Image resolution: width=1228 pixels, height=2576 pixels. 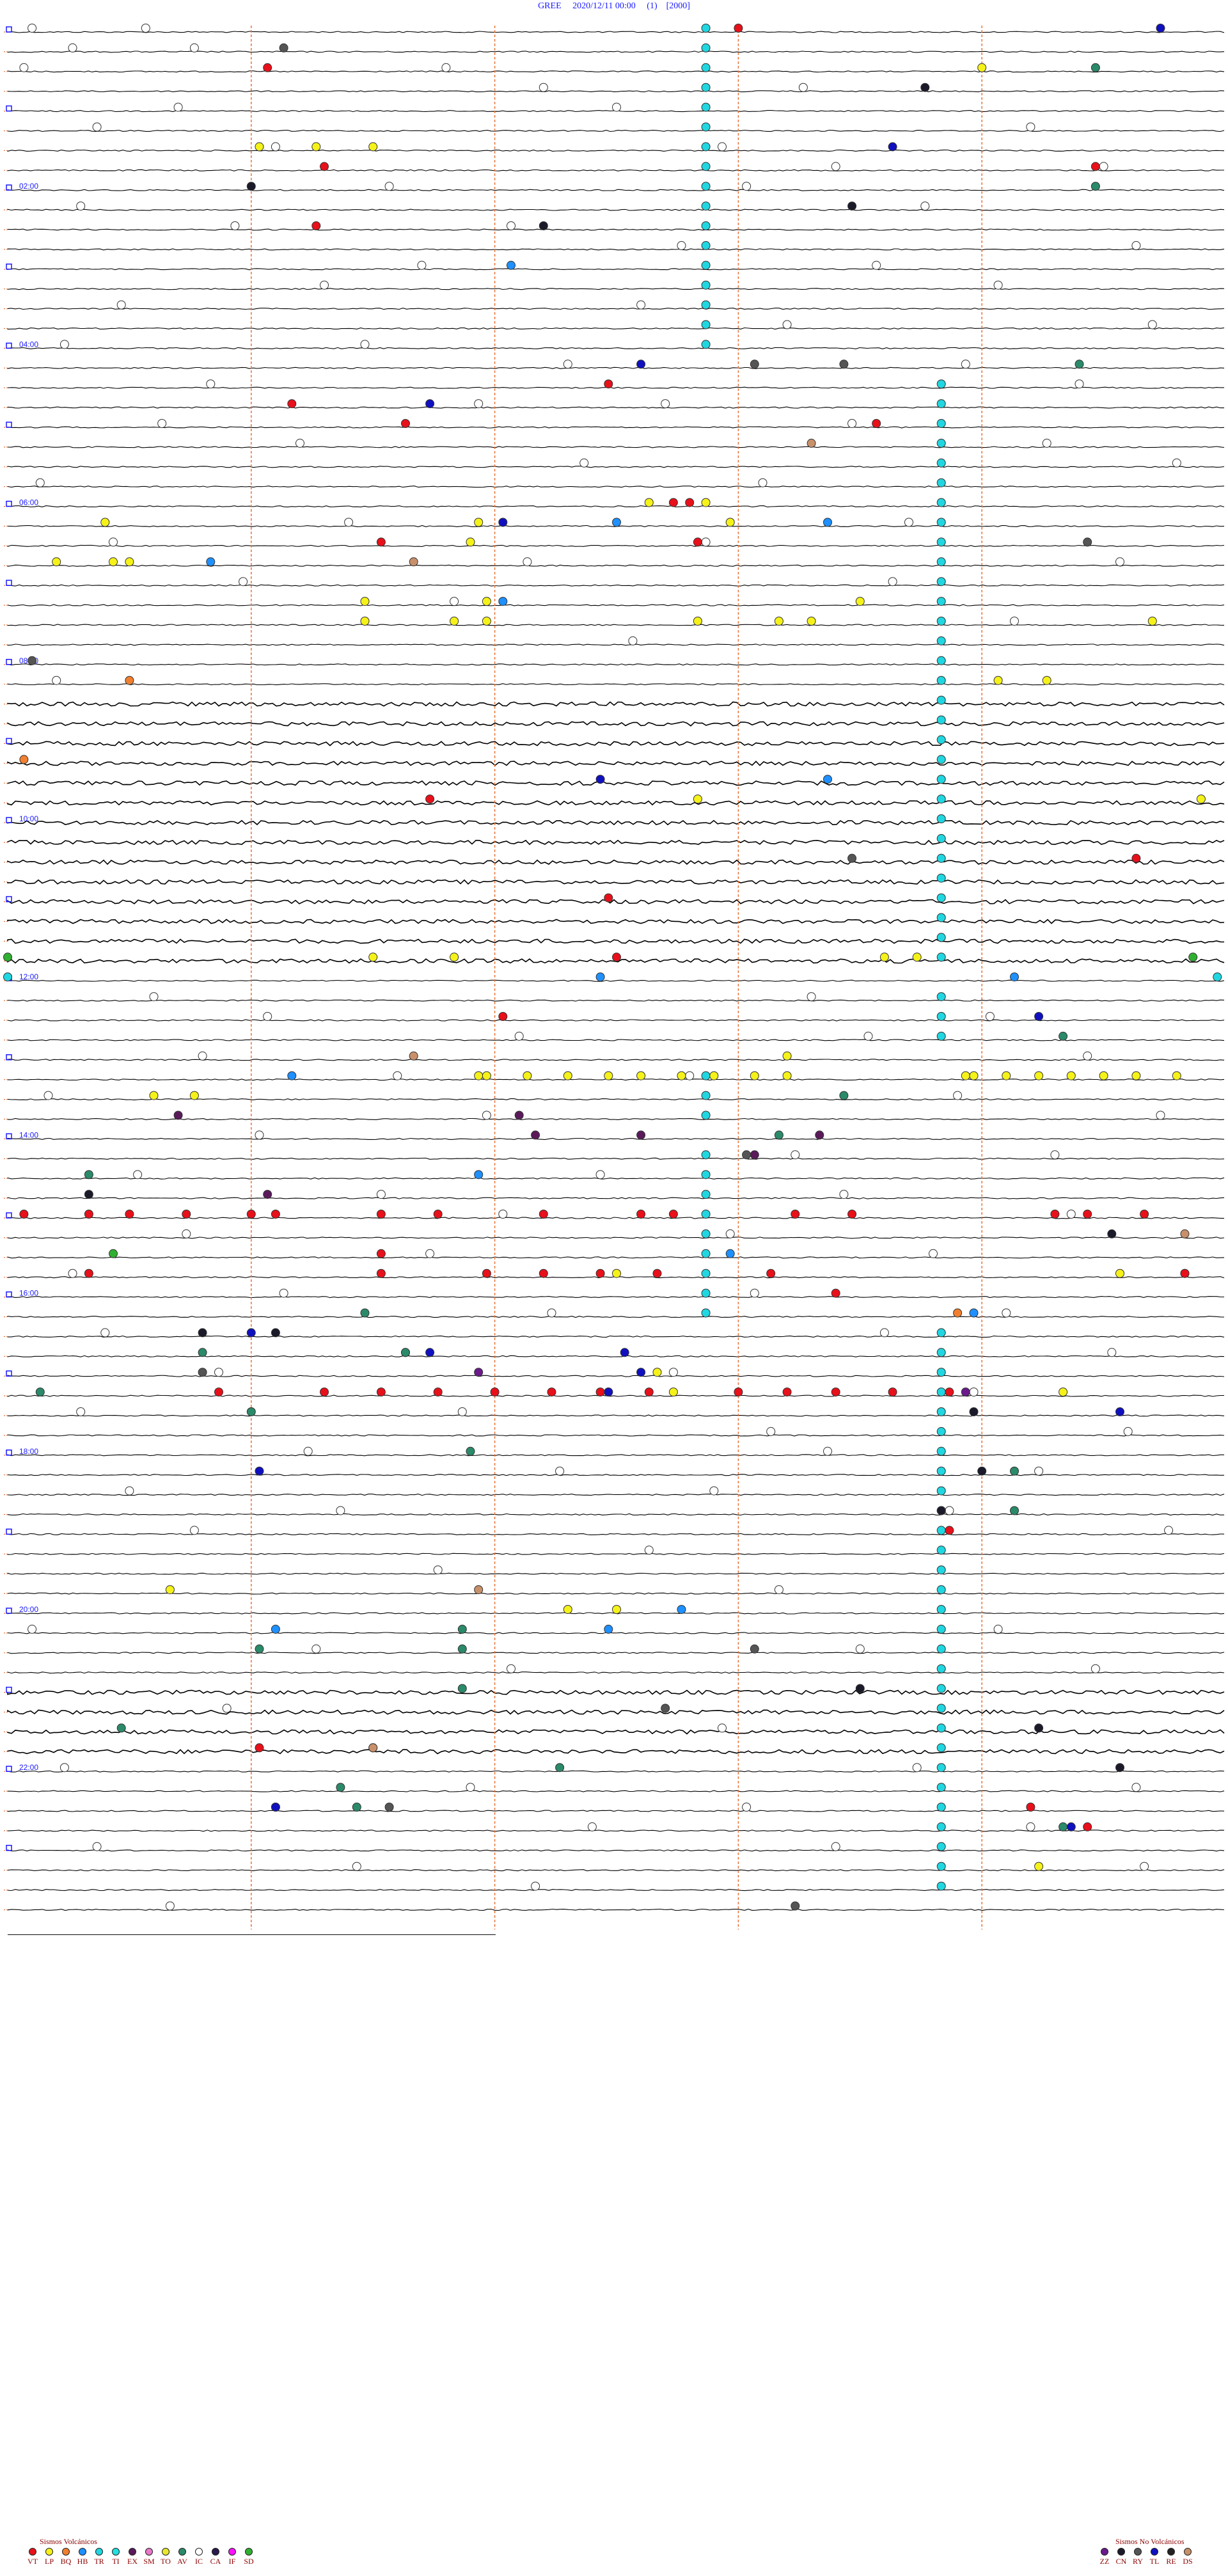 What do you see at coordinates (413, 562) in the screenshot?
I see `event-marker-ds` at bounding box center [413, 562].